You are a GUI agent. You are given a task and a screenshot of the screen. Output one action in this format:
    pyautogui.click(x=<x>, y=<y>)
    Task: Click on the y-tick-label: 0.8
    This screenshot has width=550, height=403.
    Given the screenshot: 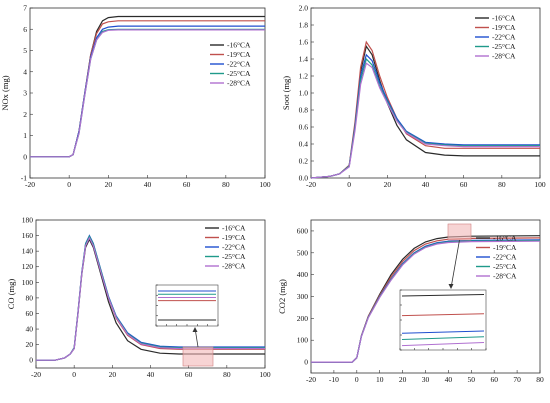 What is the action you would take?
    pyautogui.click(x=304, y=110)
    